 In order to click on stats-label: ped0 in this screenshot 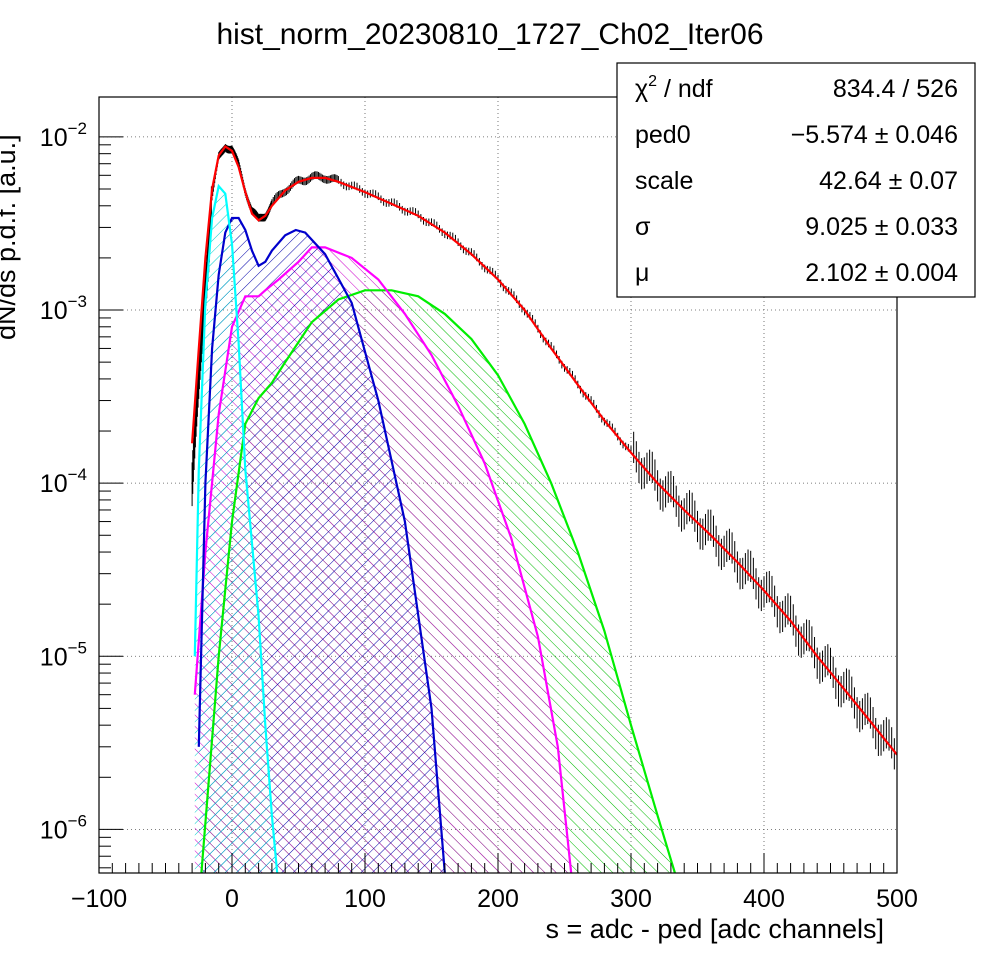, I will do `click(663, 135)`.